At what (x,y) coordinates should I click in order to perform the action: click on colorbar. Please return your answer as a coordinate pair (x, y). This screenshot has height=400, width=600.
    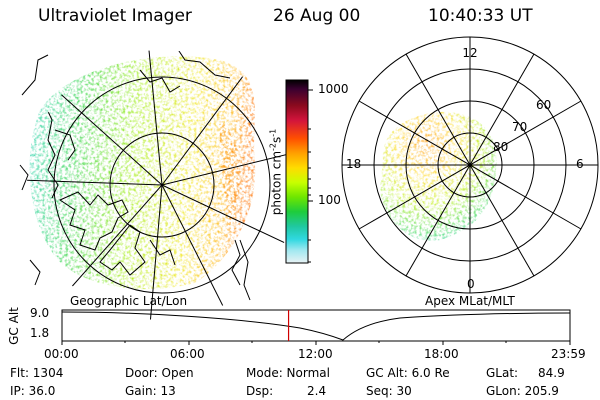
    Looking at the image, I should click on (299, 171).